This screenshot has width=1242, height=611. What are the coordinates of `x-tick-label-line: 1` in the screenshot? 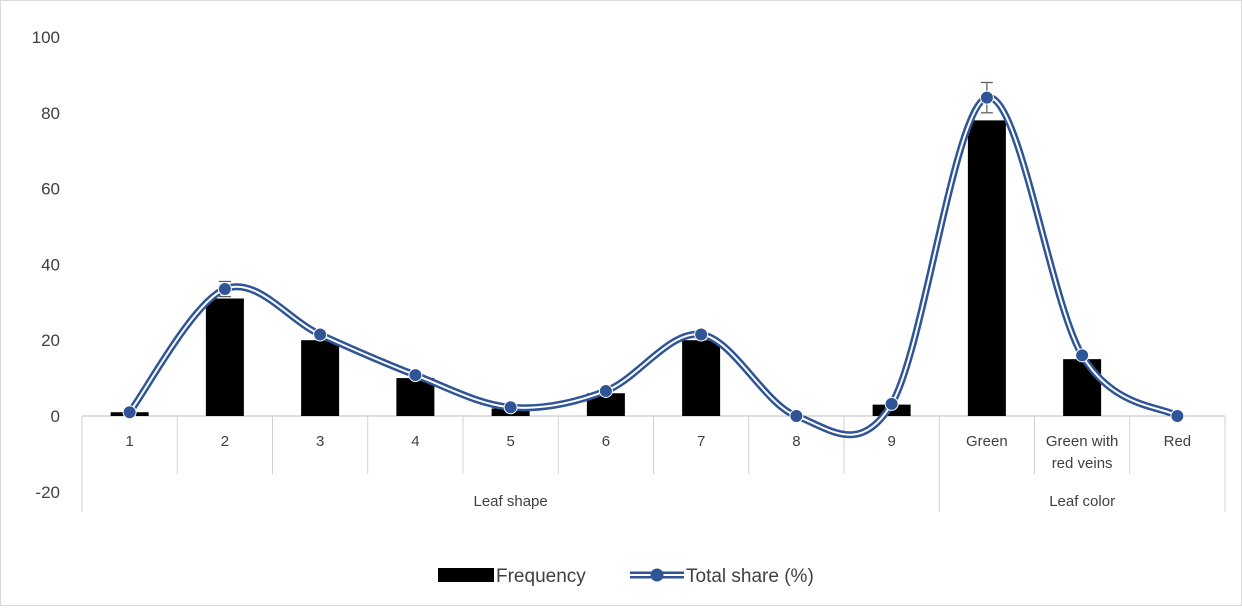 It's located at (129, 441).